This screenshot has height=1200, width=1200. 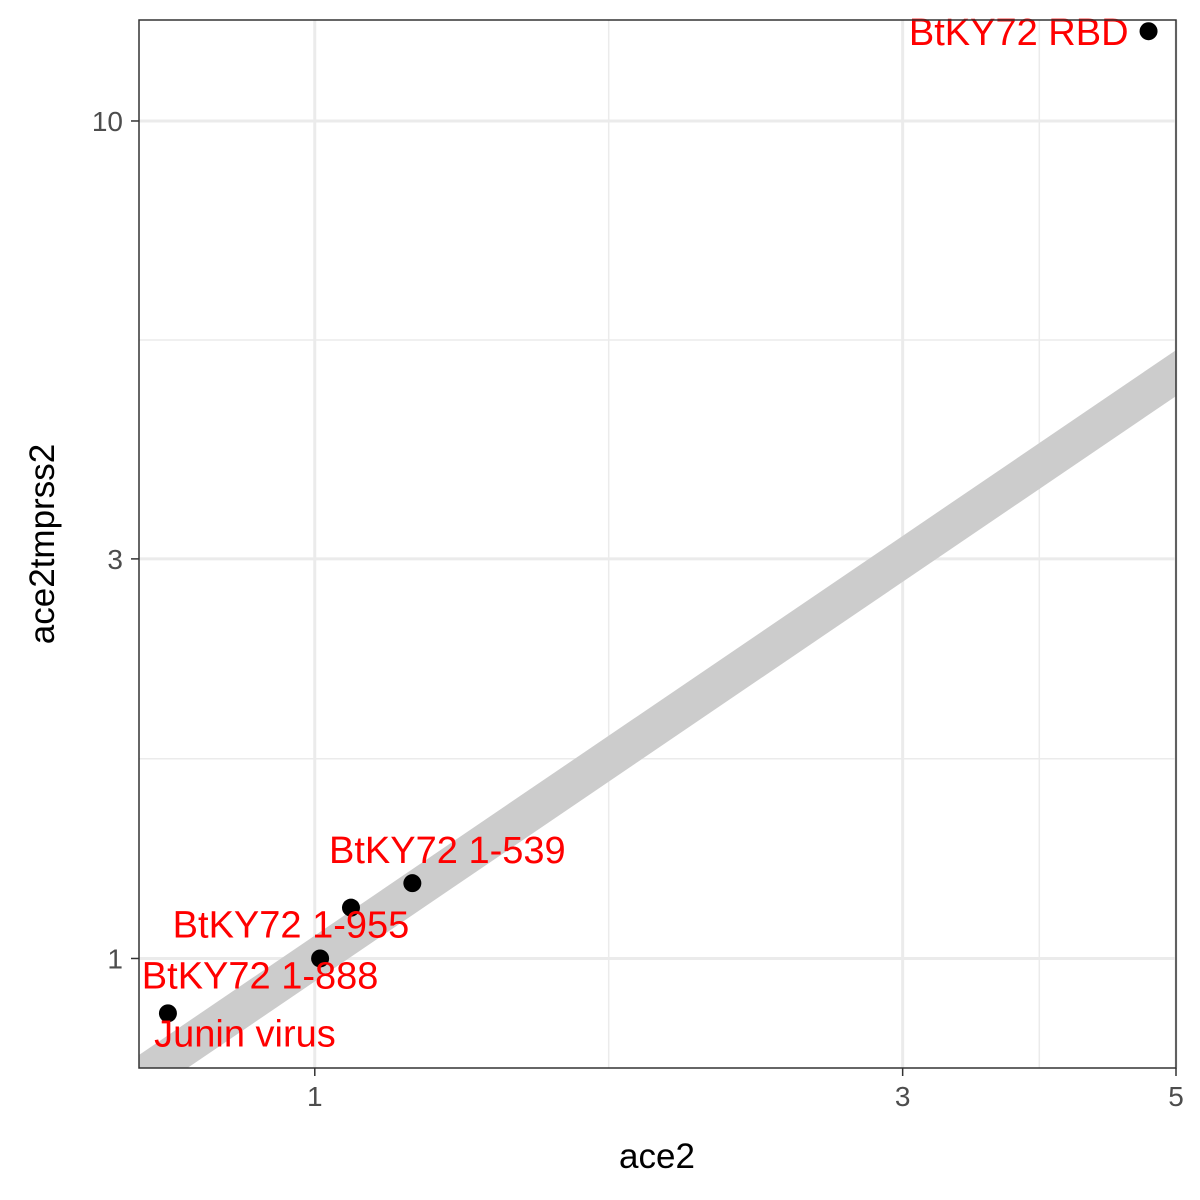 I want to click on point-label: BtKY72 RBD, so click(x=1019, y=33).